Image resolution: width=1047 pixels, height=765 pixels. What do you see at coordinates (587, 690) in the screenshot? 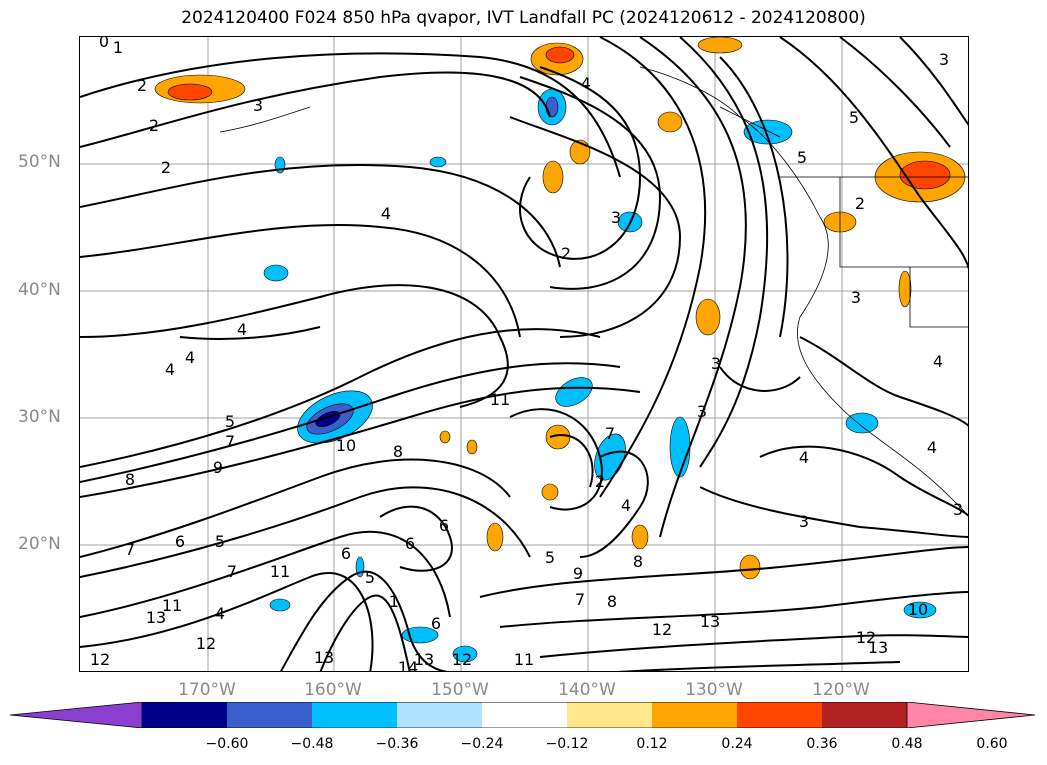
I see `lon-label-140w: 140°W` at bounding box center [587, 690].